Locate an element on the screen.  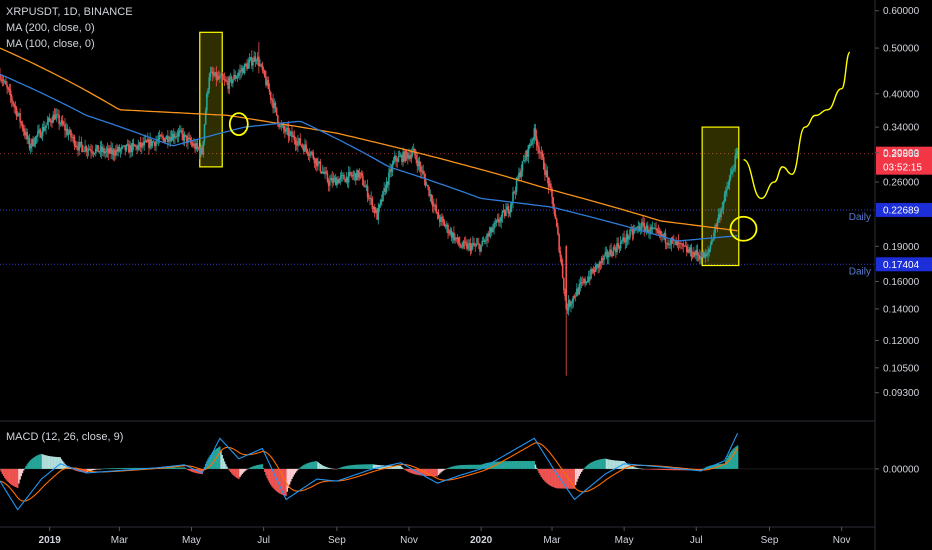
macd-tick-label: 0.00000 is located at coordinates (901, 469).